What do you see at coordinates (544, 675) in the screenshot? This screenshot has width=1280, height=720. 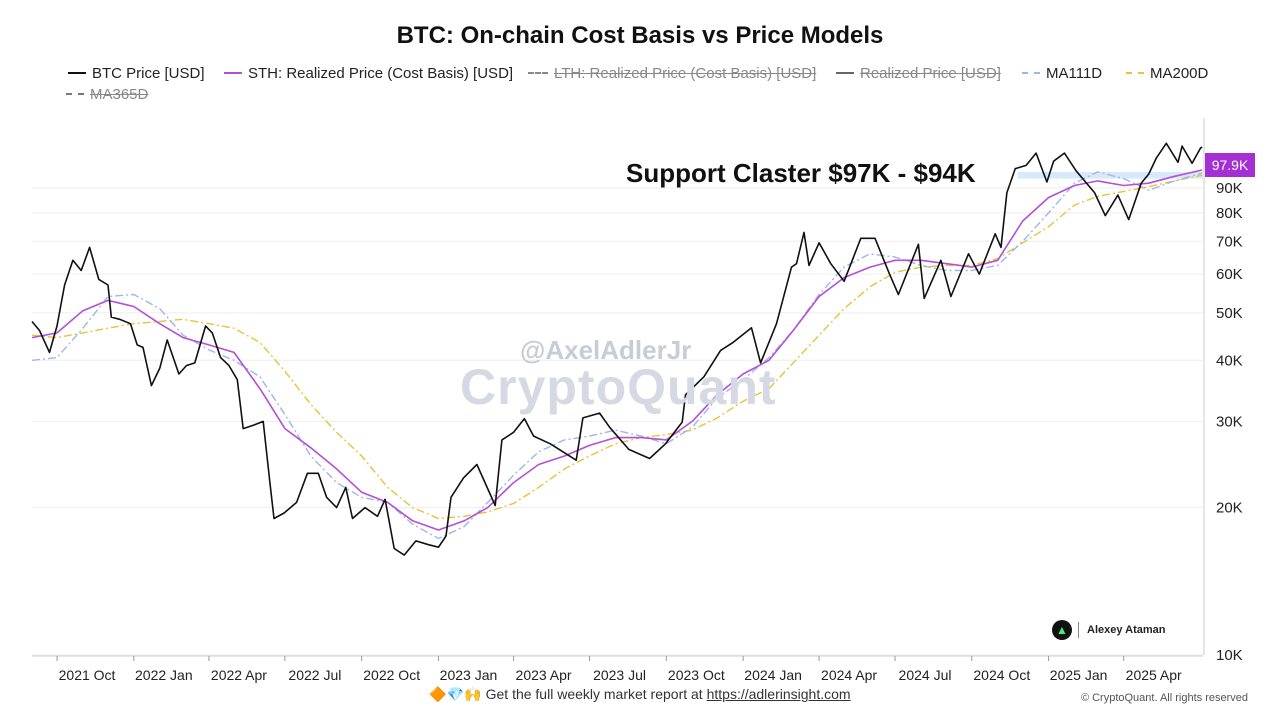 I see `x-tick-label: 2023 Apr` at bounding box center [544, 675].